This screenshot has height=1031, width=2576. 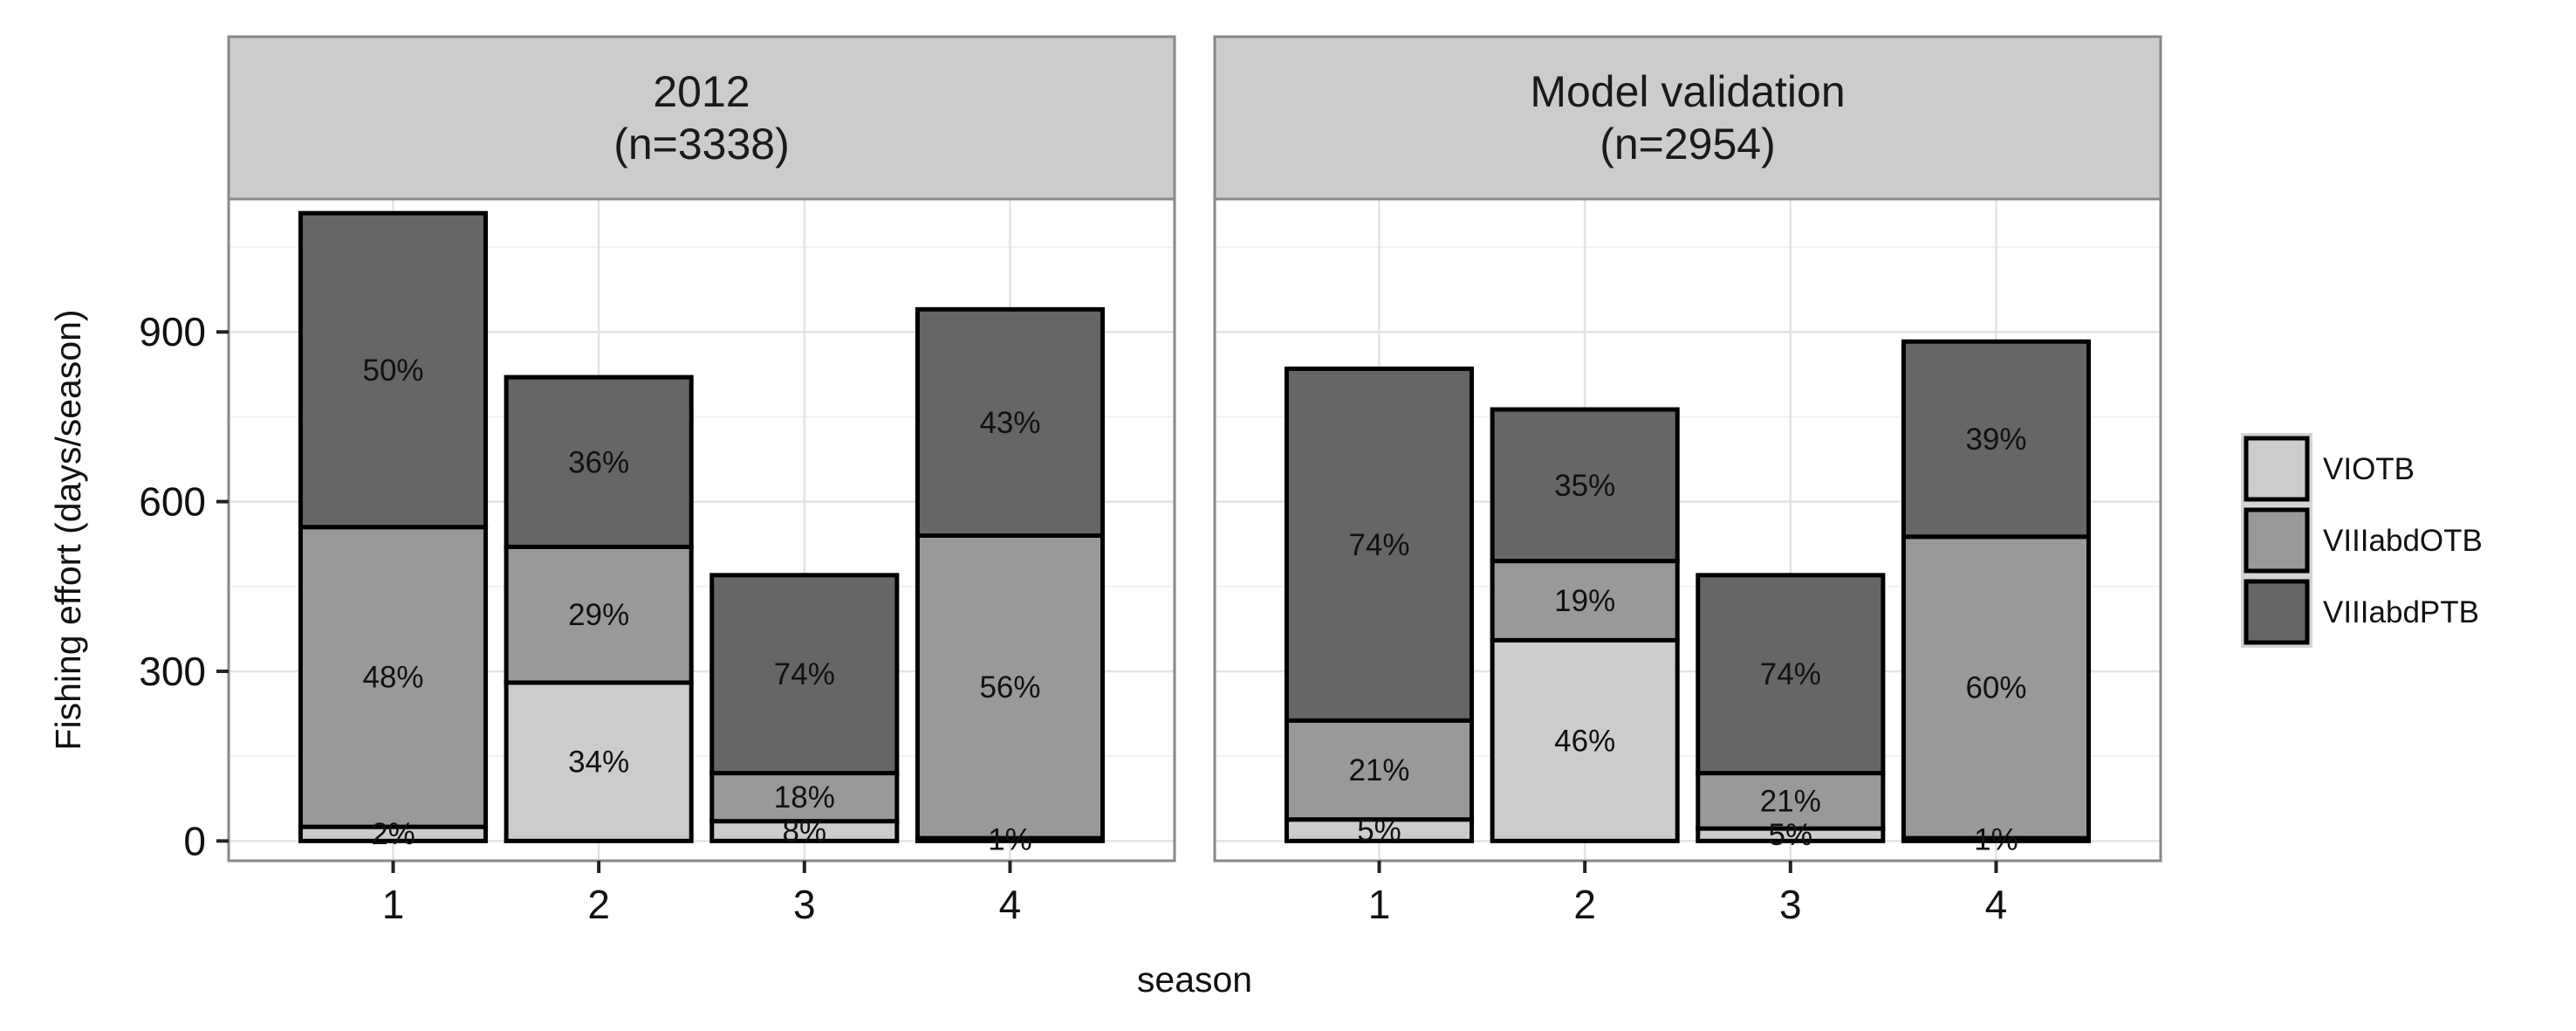 I want to click on x-axis-title: season, so click(x=1194, y=980).